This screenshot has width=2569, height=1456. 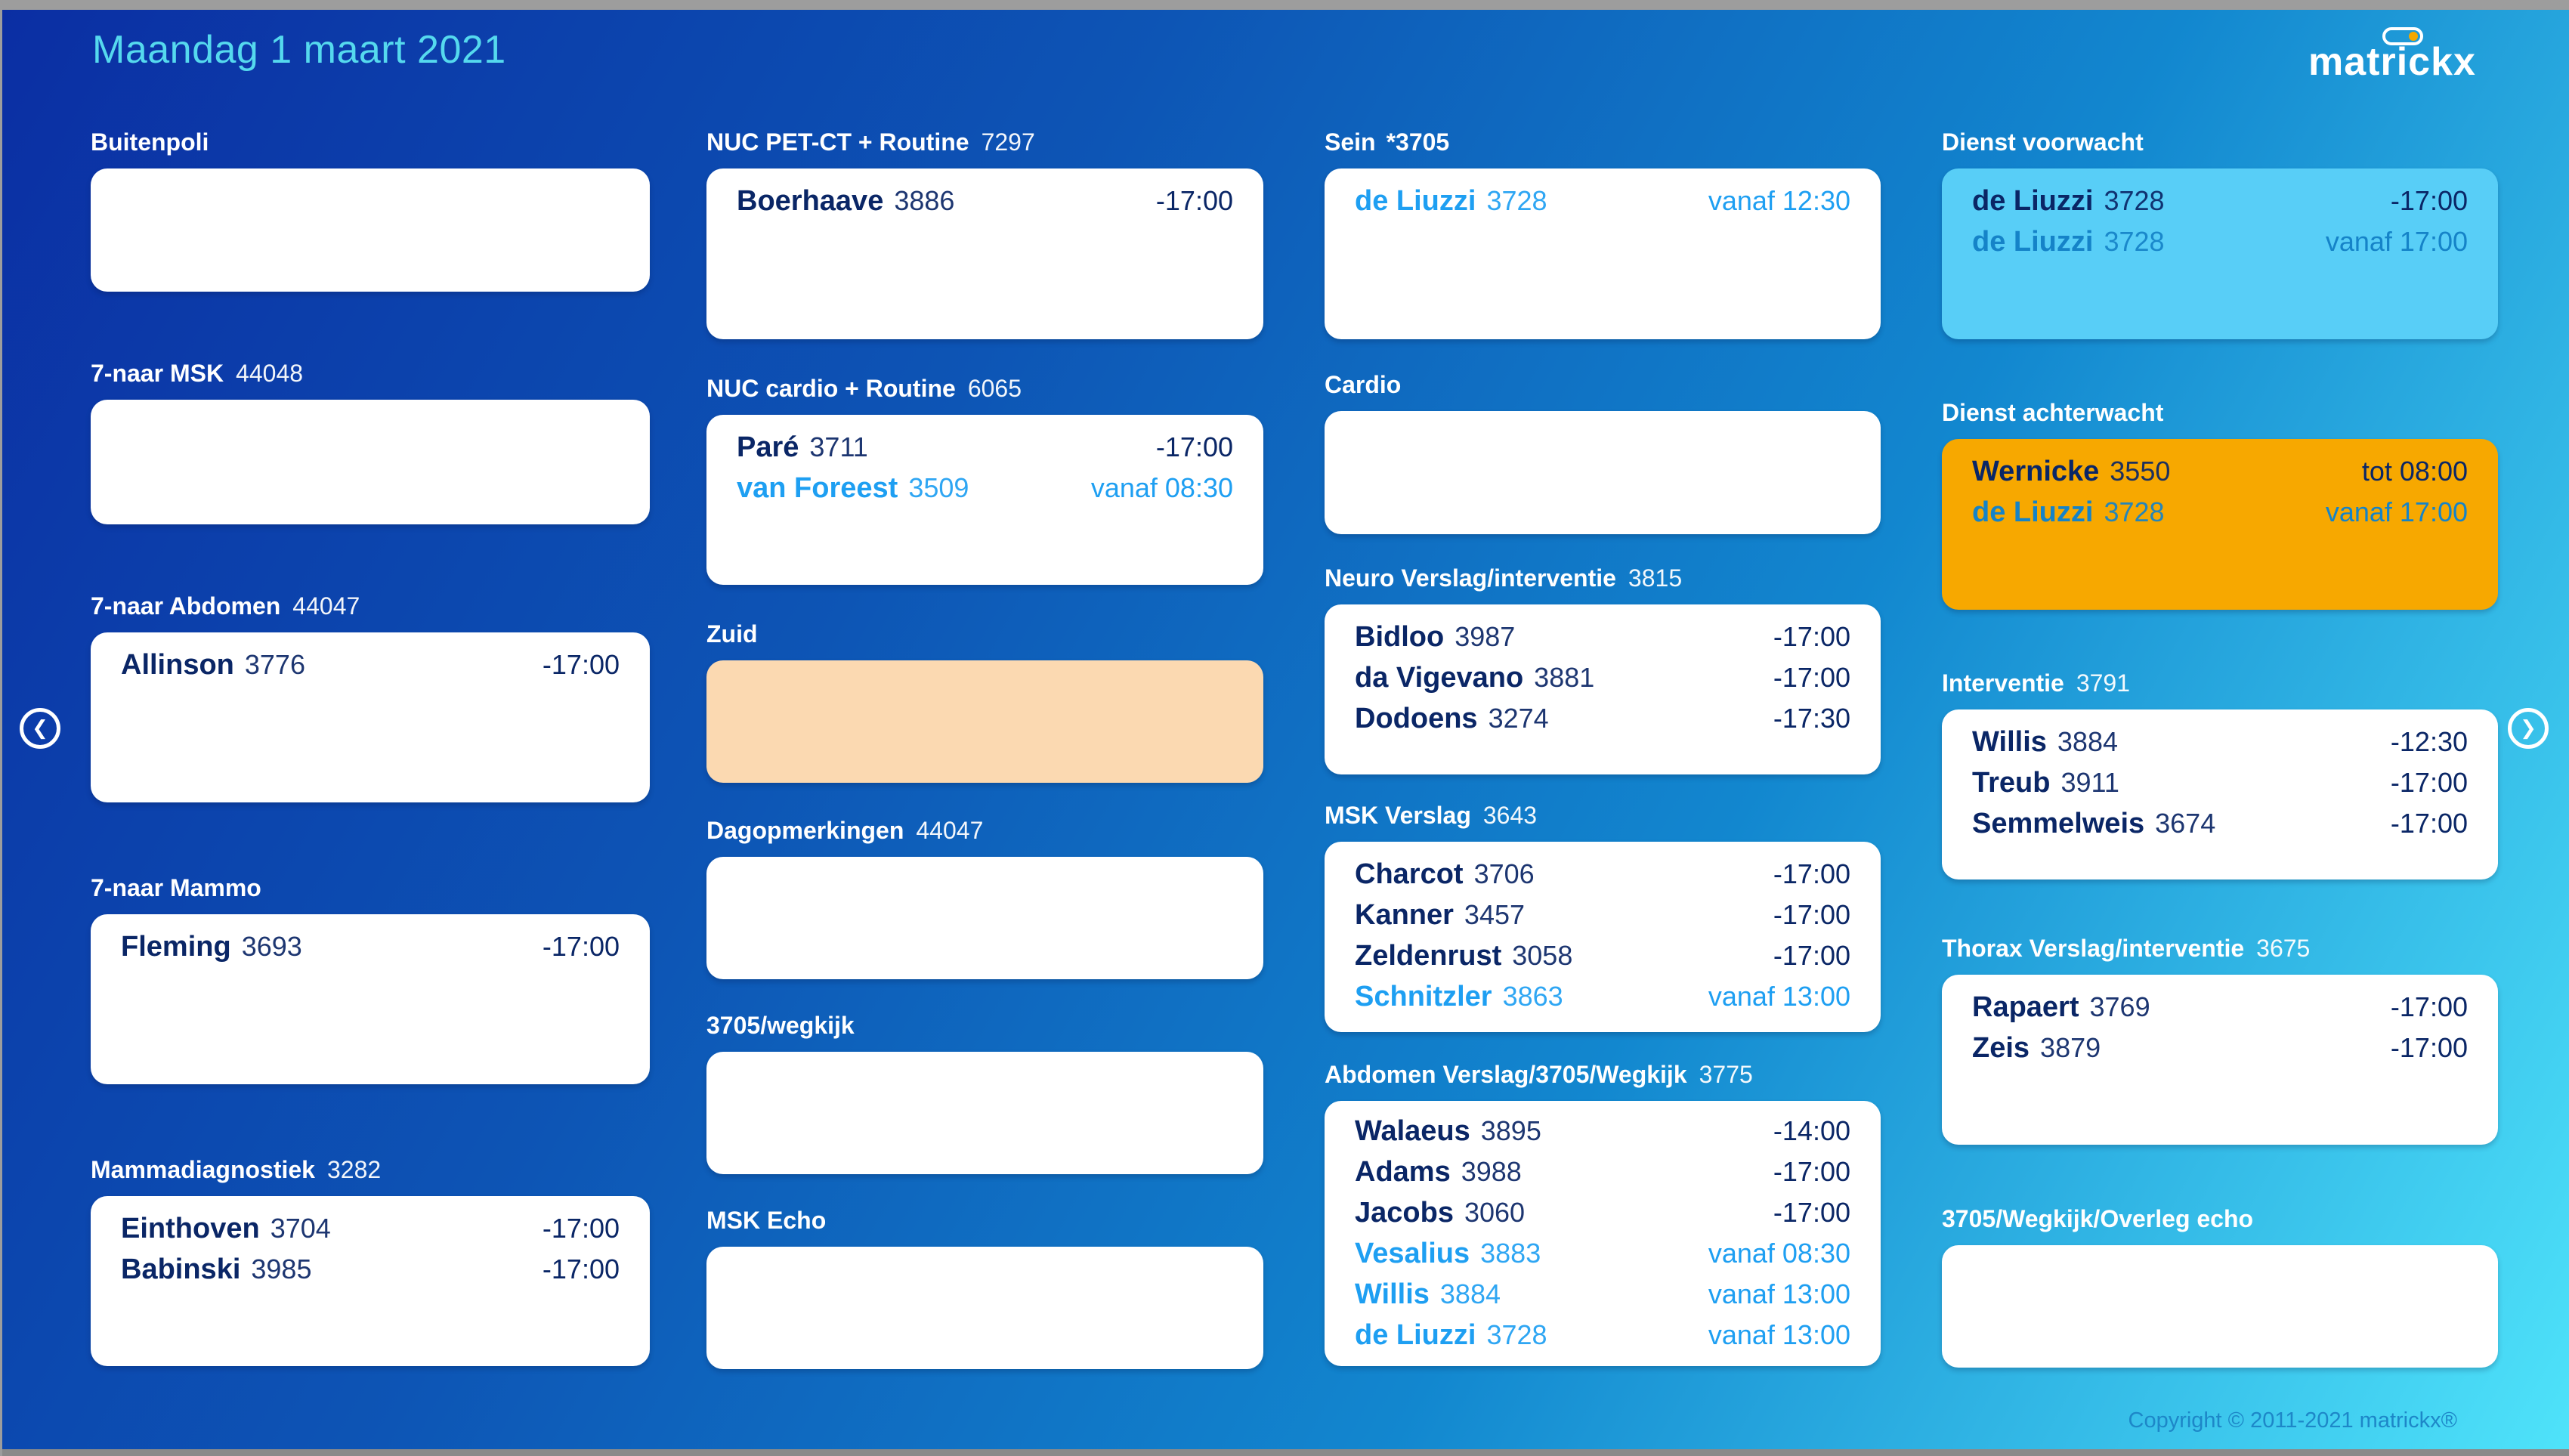 I want to click on schedule-entry: Zeldenrust 3058 -17:00, so click(x=1603, y=955).